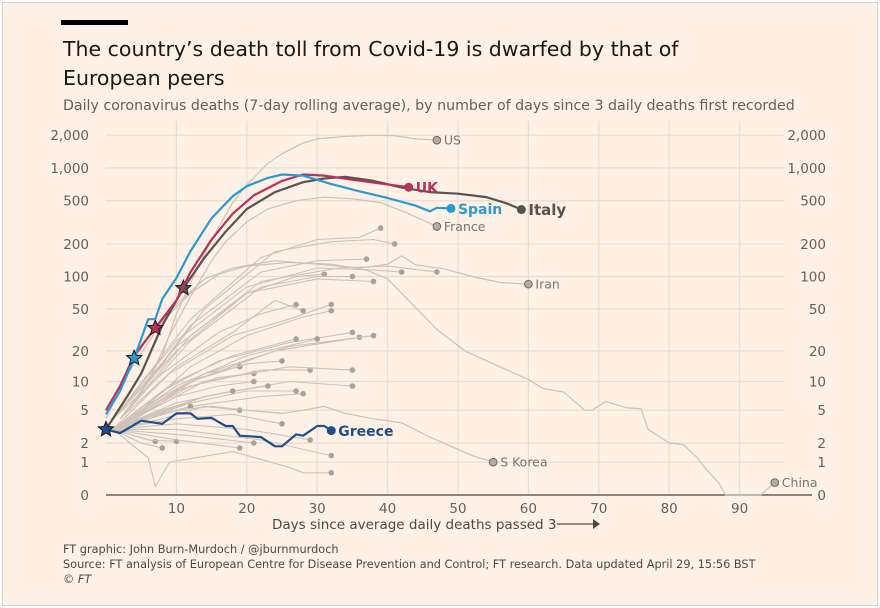  I want to click on y-tick-label-left: 20, so click(80, 352).